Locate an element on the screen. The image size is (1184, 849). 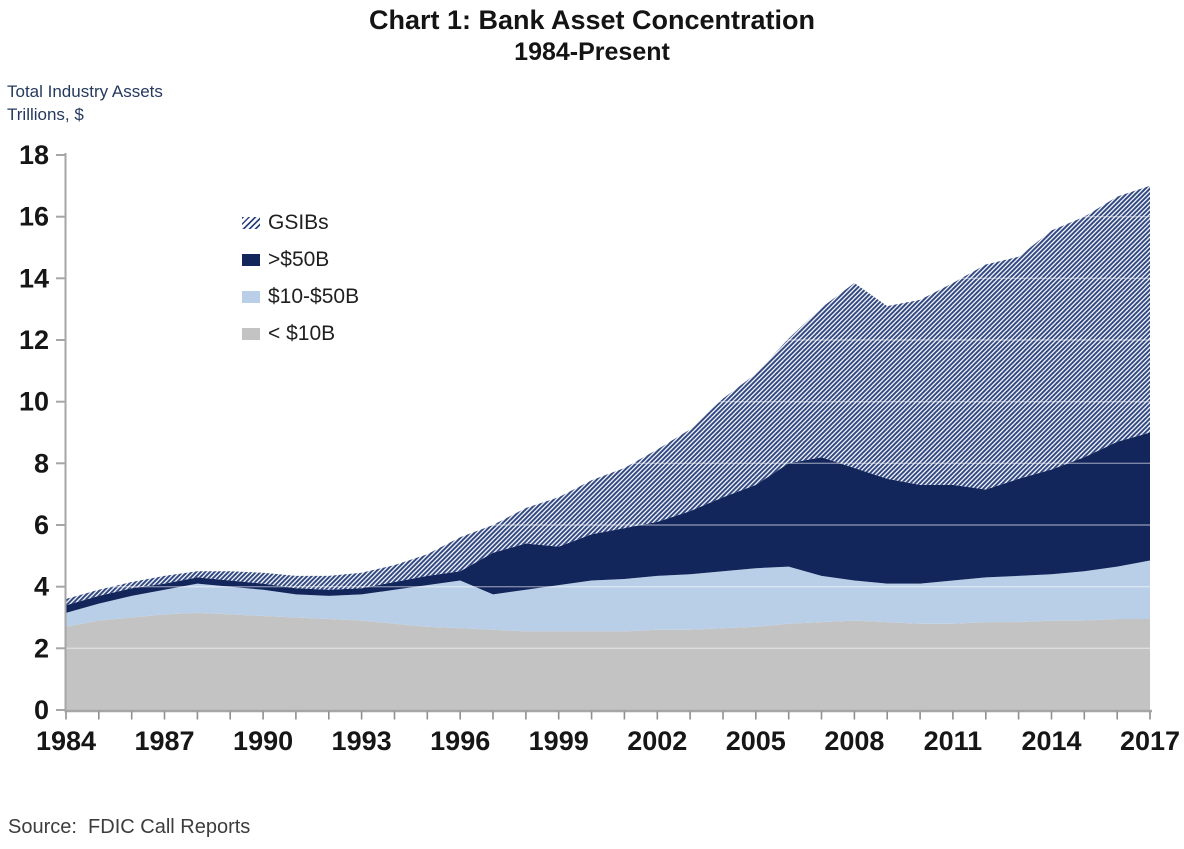
x-tick-label: 2002 is located at coordinates (657, 741).